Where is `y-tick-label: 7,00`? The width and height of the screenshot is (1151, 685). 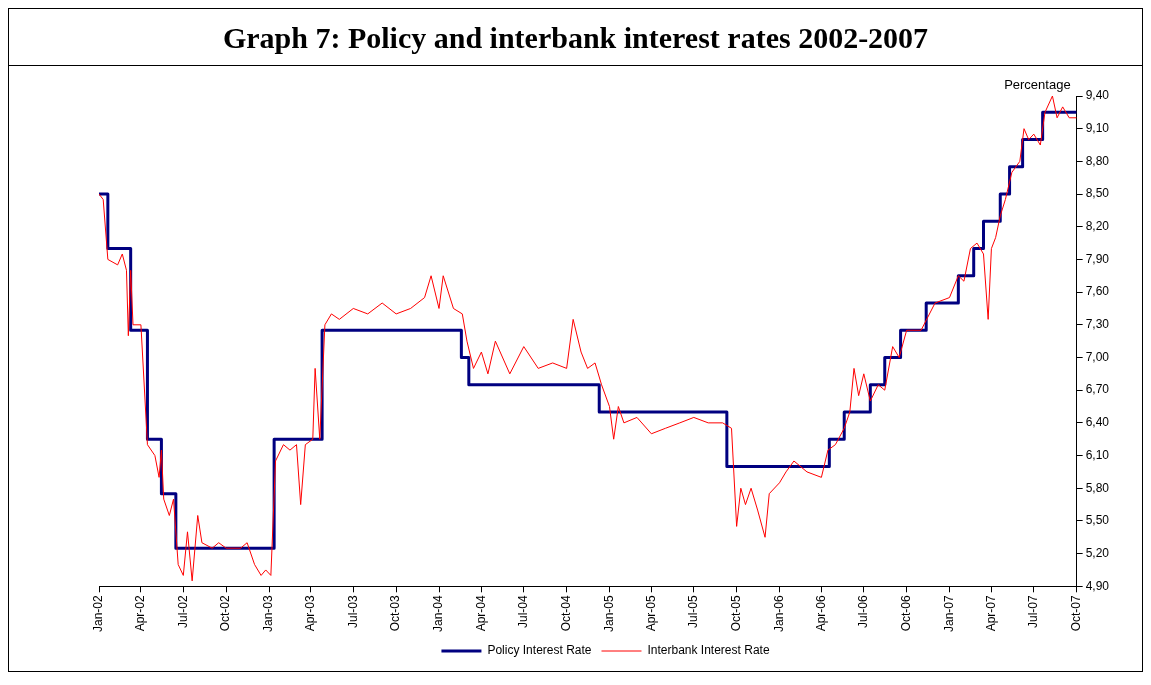
y-tick-label: 7,00 is located at coordinates (1097, 356).